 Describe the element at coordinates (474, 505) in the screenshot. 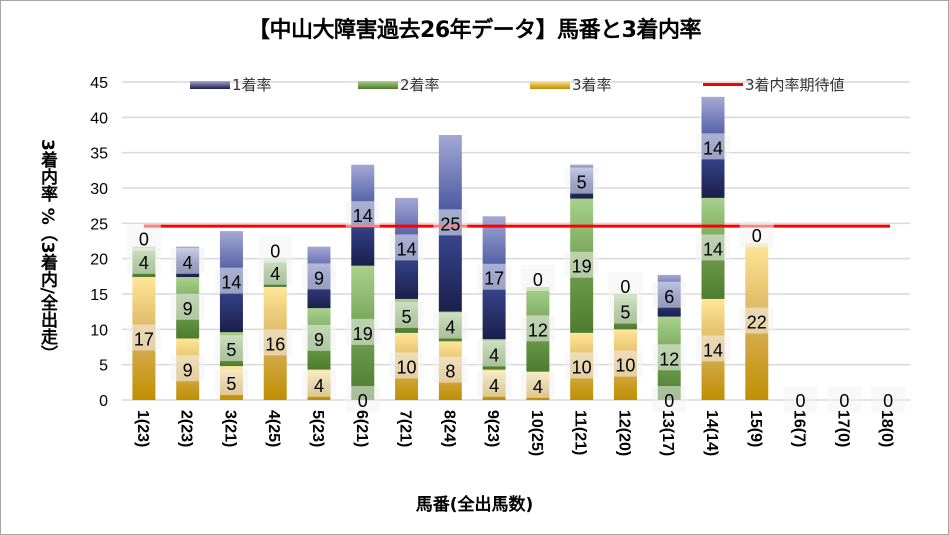

I see `x-axis-label: 馬番(全出馬数)` at that location.